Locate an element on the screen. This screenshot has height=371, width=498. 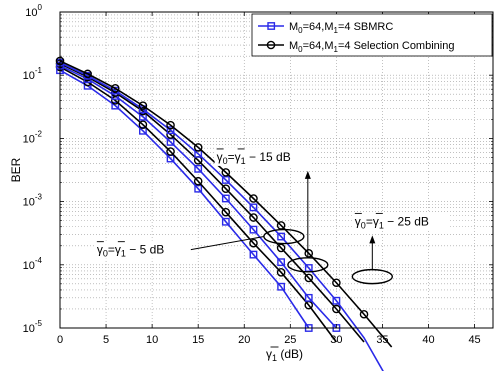
x-tick-label: 10 is located at coordinates (152, 340).